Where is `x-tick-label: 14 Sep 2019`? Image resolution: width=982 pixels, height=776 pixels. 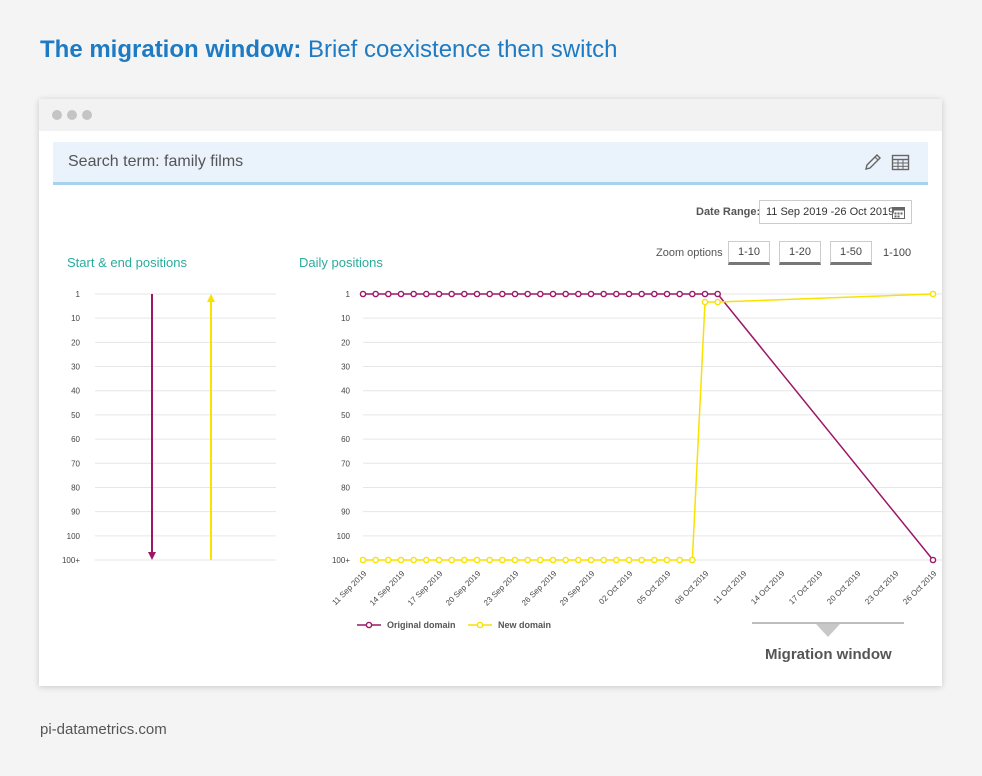
x-tick-label: 14 Sep 2019 is located at coordinates (387, 588).